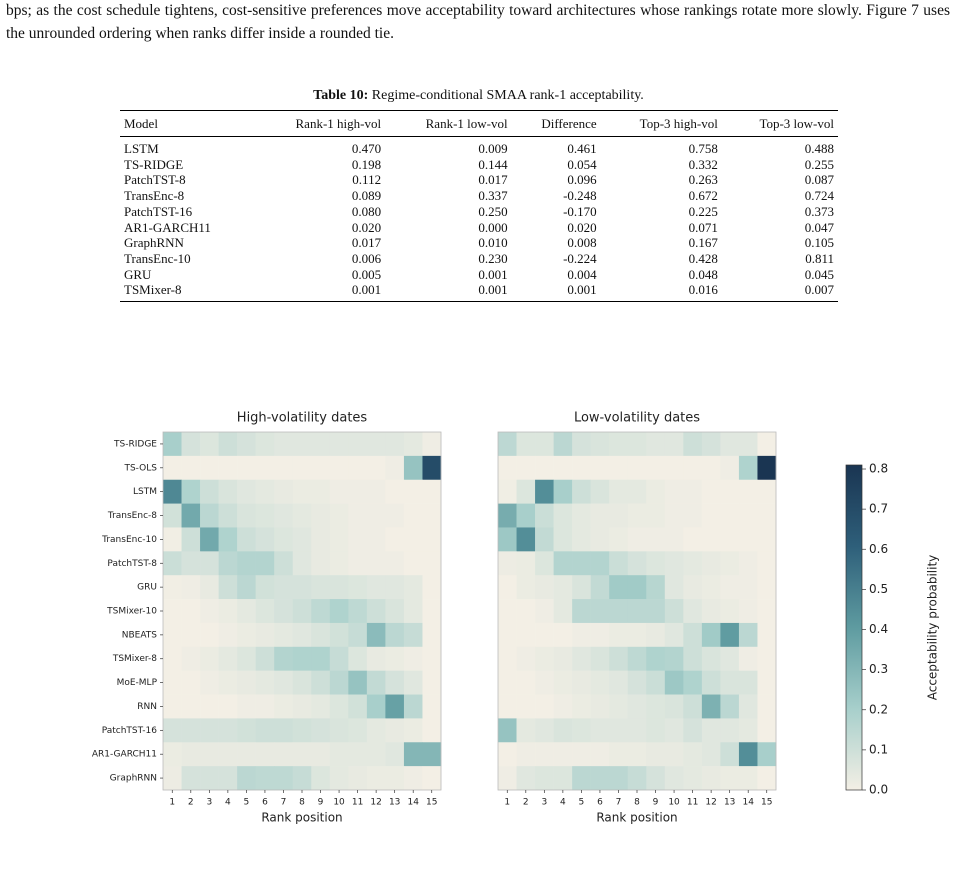 This screenshot has height=880, width=957. What do you see at coordinates (819, 258) in the screenshot?
I see `table-cell: 0.811` at bounding box center [819, 258].